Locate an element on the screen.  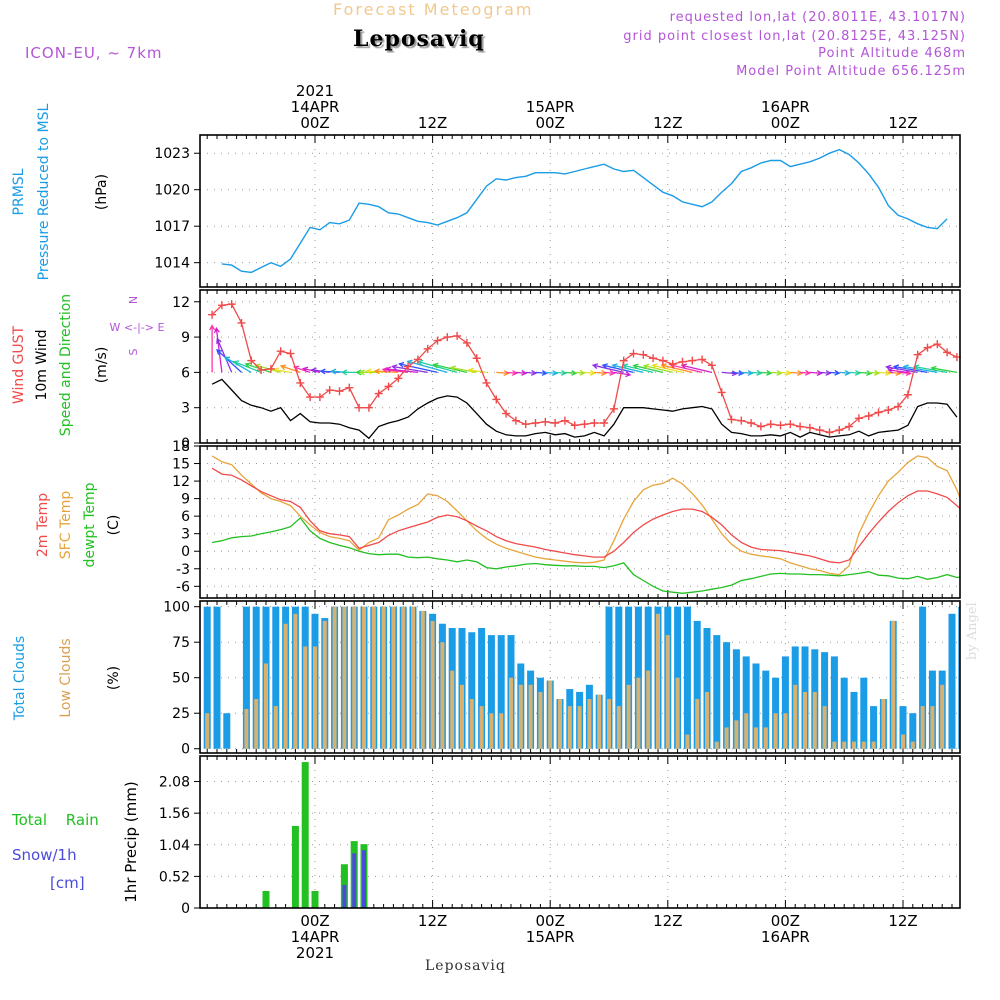
station-title: Leposaviq is located at coordinates (419, 39).